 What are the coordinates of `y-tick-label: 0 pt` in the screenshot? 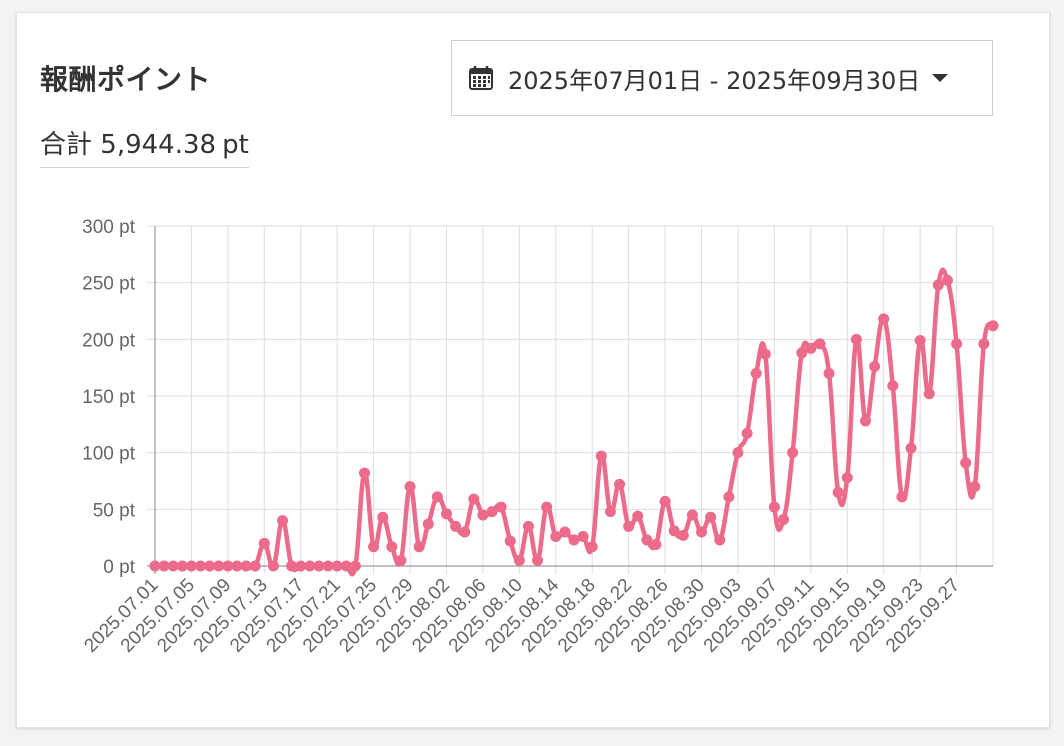 It's located at (119, 567).